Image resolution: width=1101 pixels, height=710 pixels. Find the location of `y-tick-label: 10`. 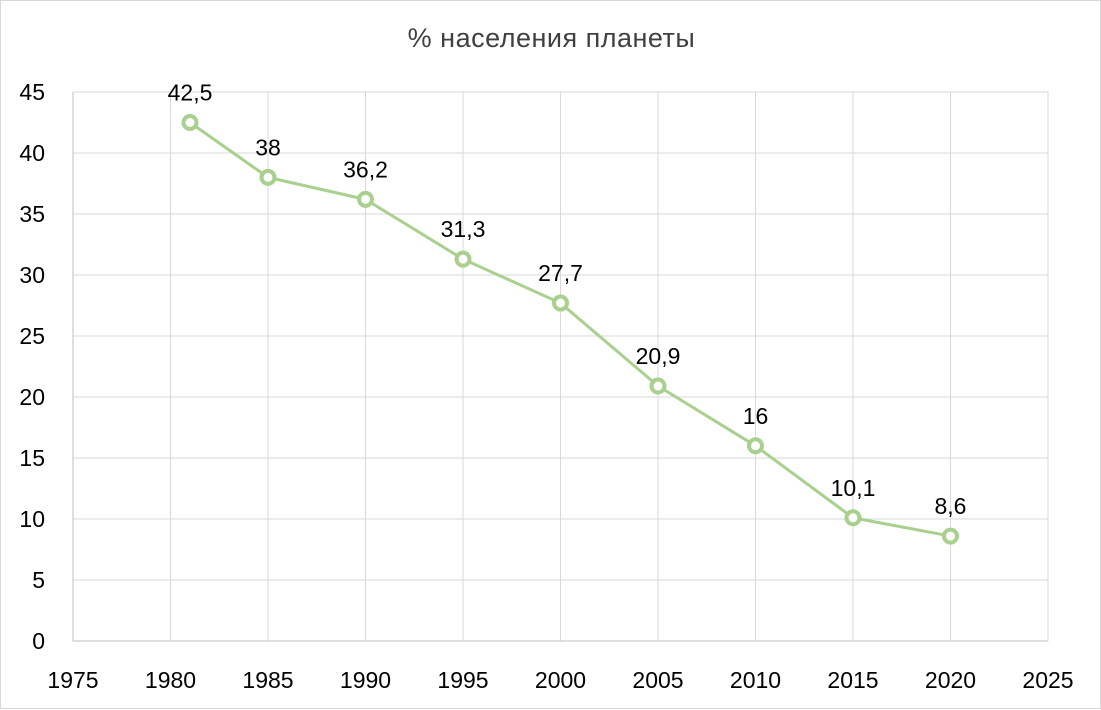

y-tick-label: 10 is located at coordinates (32, 519).